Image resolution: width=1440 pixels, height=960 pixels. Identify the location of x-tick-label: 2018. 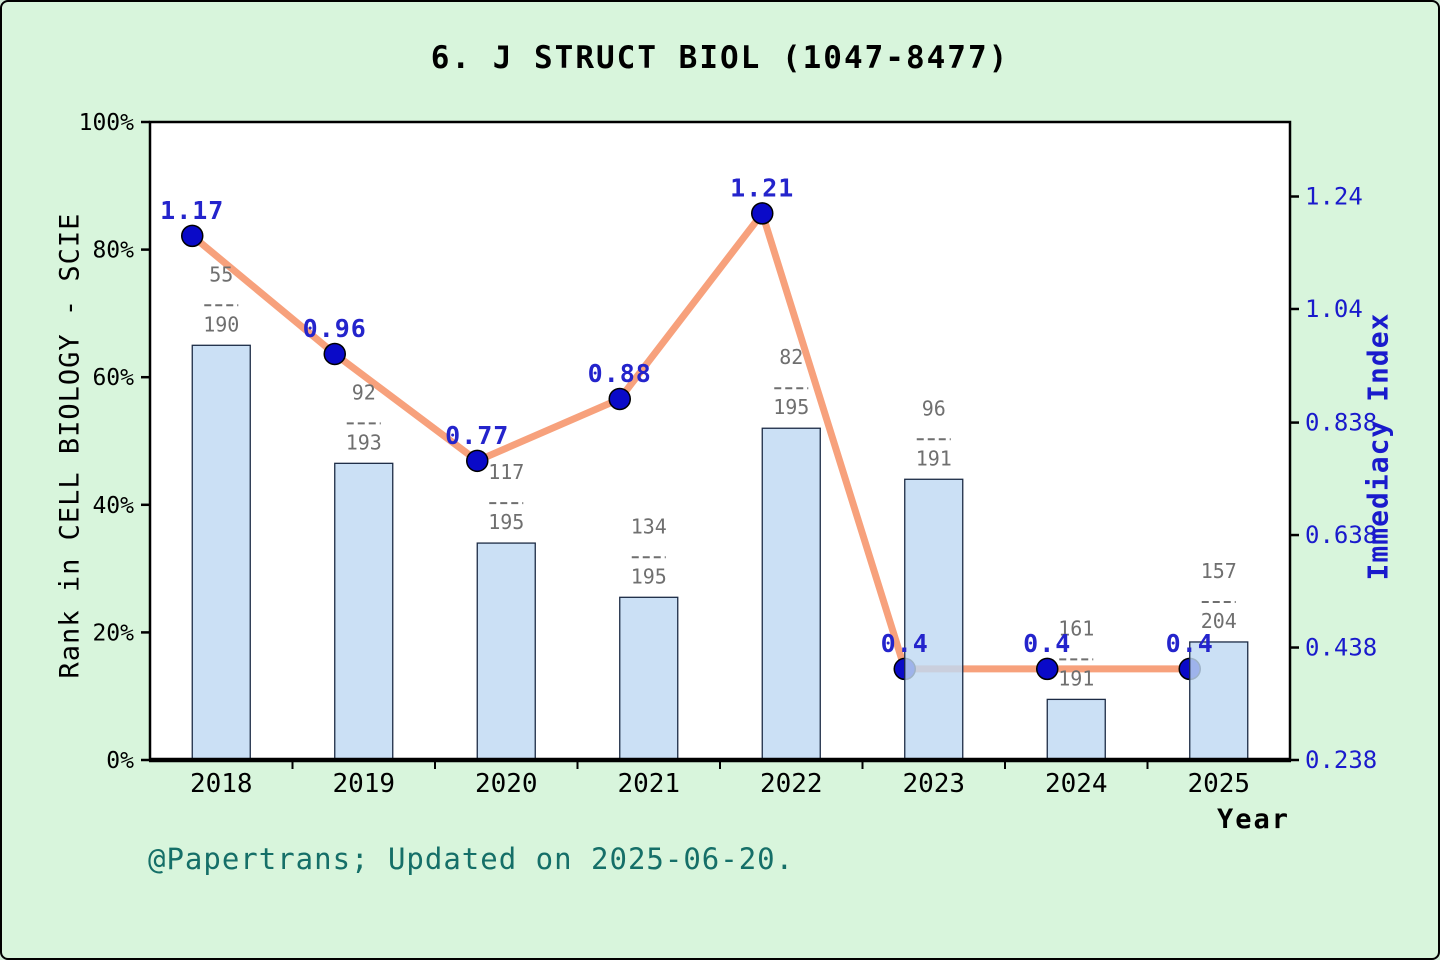
(221, 784).